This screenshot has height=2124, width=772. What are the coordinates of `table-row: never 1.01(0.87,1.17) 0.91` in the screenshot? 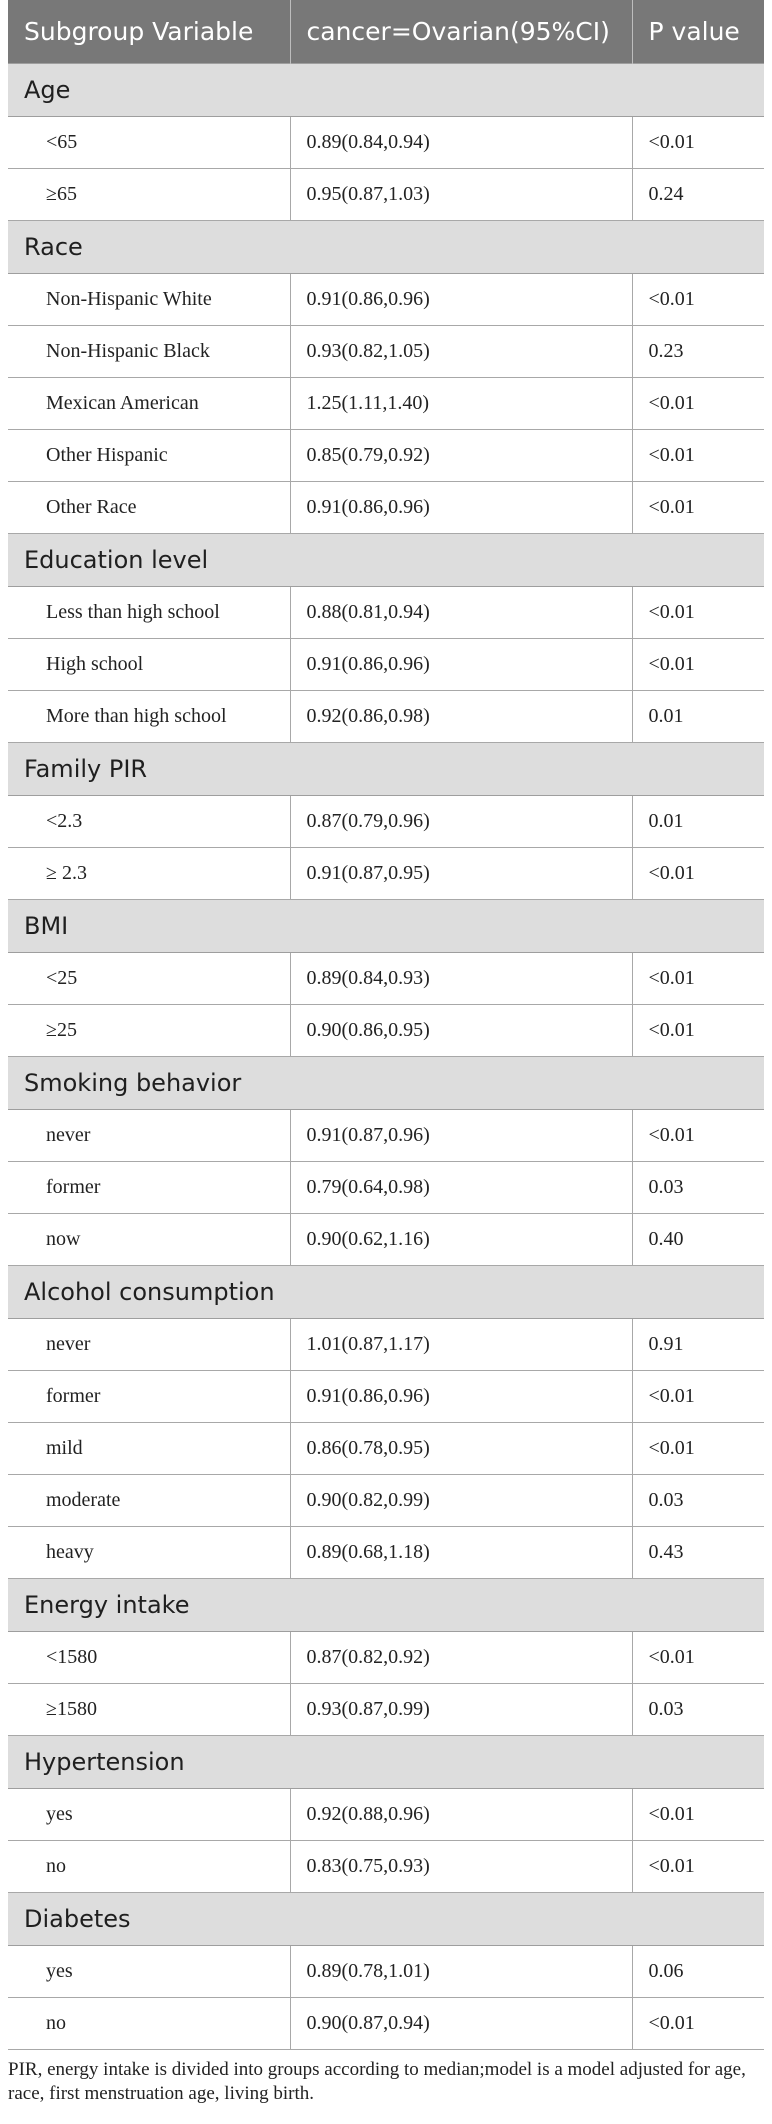 It's located at (386, 1344).